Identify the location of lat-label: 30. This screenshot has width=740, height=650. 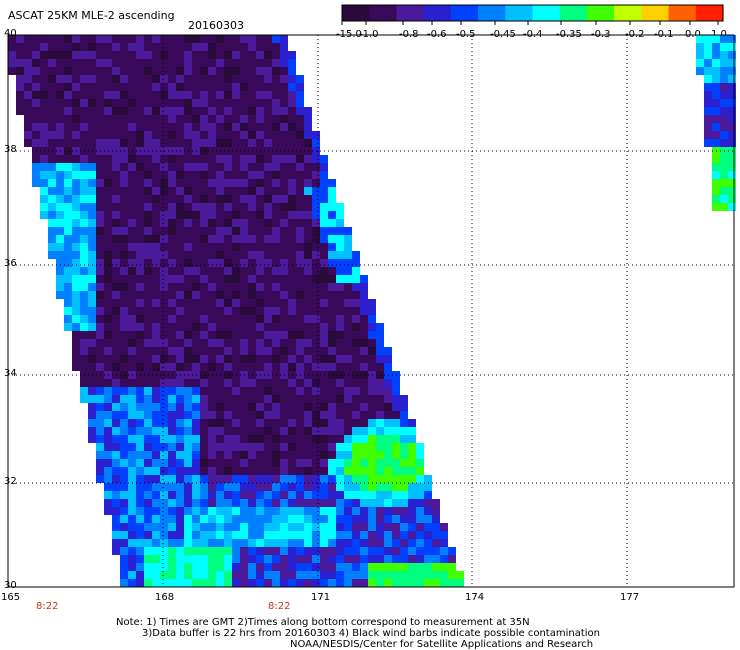
(10, 585).